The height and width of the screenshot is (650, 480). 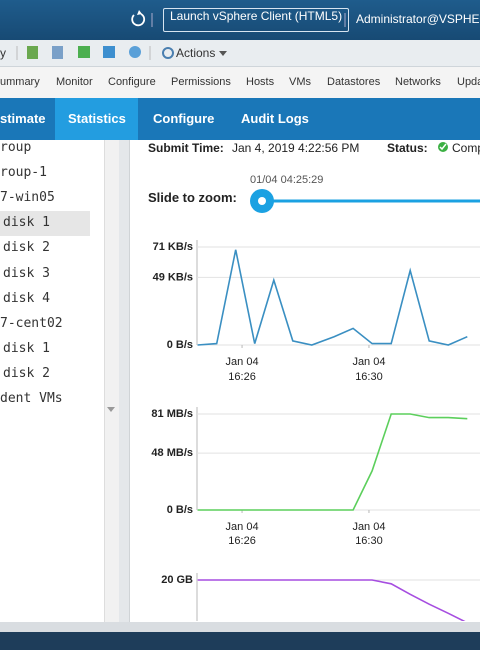 What do you see at coordinates (287, 180) in the screenshot?
I see `slider-value: 01/04 04:25:29` at bounding box center [287, 180].